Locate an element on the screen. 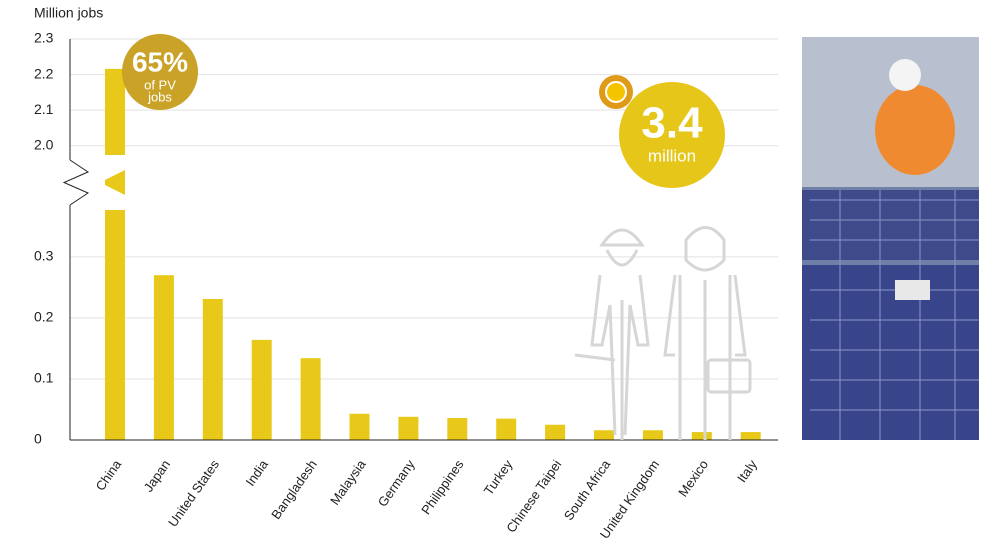  y-axis-label: Million jobs is located at coordinates (68, 13).